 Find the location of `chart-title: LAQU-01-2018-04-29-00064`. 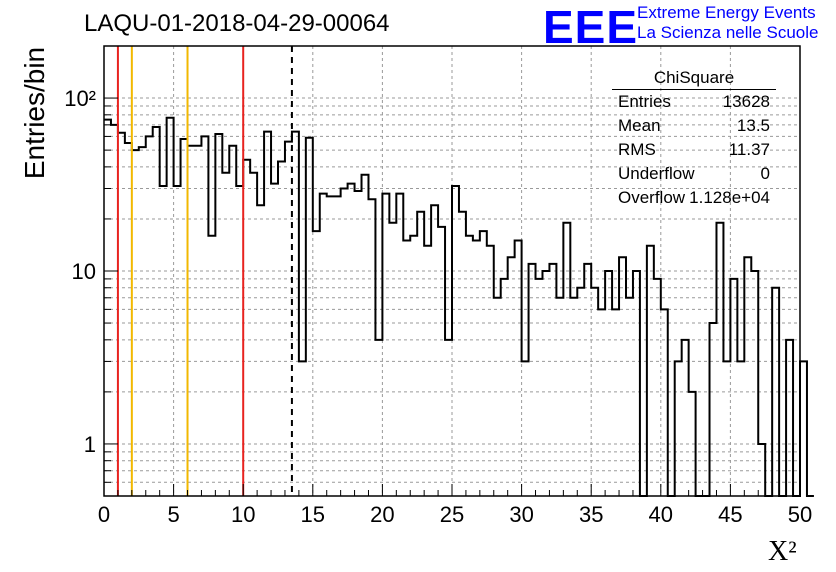

chart-title: LAQU-01-2018-04-29-00064 is located at coordinates (237, 23).